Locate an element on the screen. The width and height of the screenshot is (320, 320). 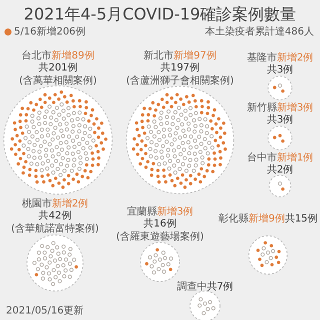
data-label: 共16例 is located at coordinates (160, 224).